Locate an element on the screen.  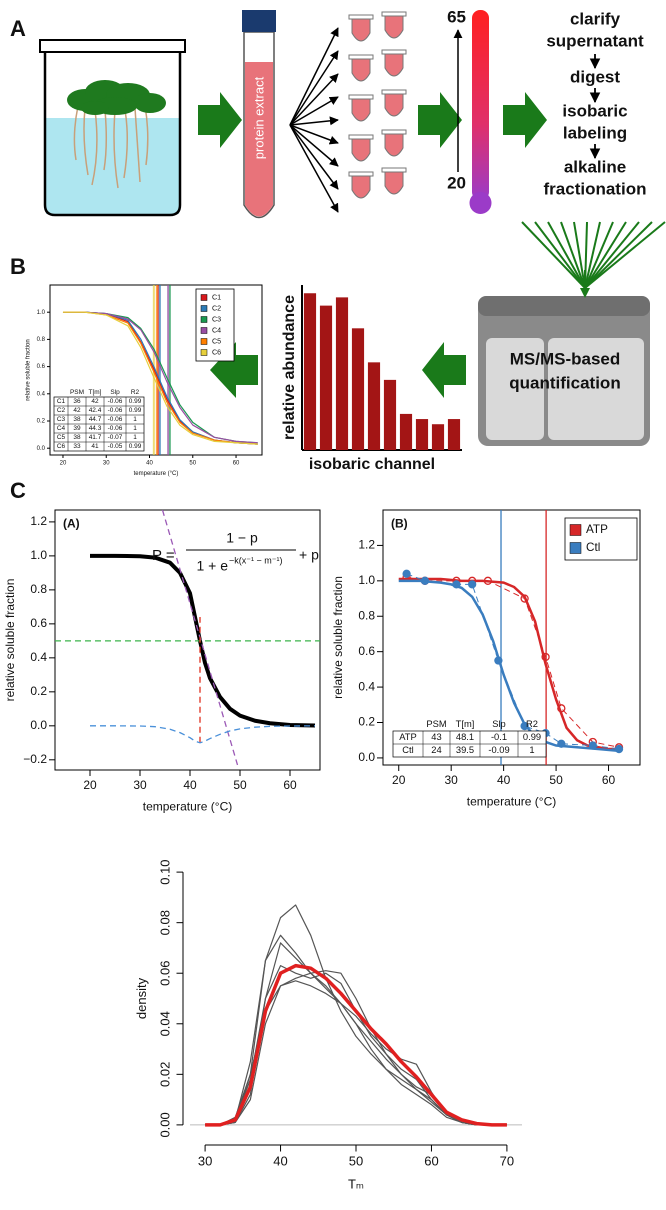
legend-label: C5 is located at coordinates (216, 341).